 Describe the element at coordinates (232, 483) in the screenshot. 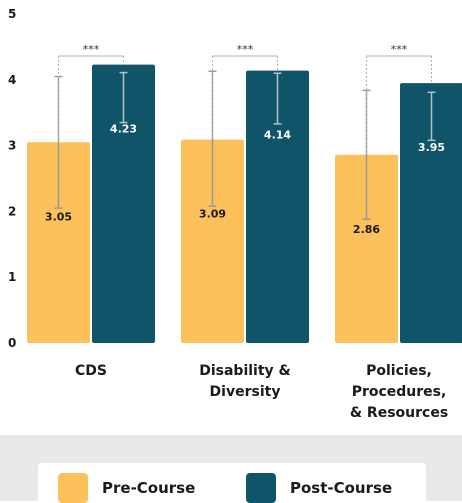

I see `legend: Pre-Course Post-Course` at that location.